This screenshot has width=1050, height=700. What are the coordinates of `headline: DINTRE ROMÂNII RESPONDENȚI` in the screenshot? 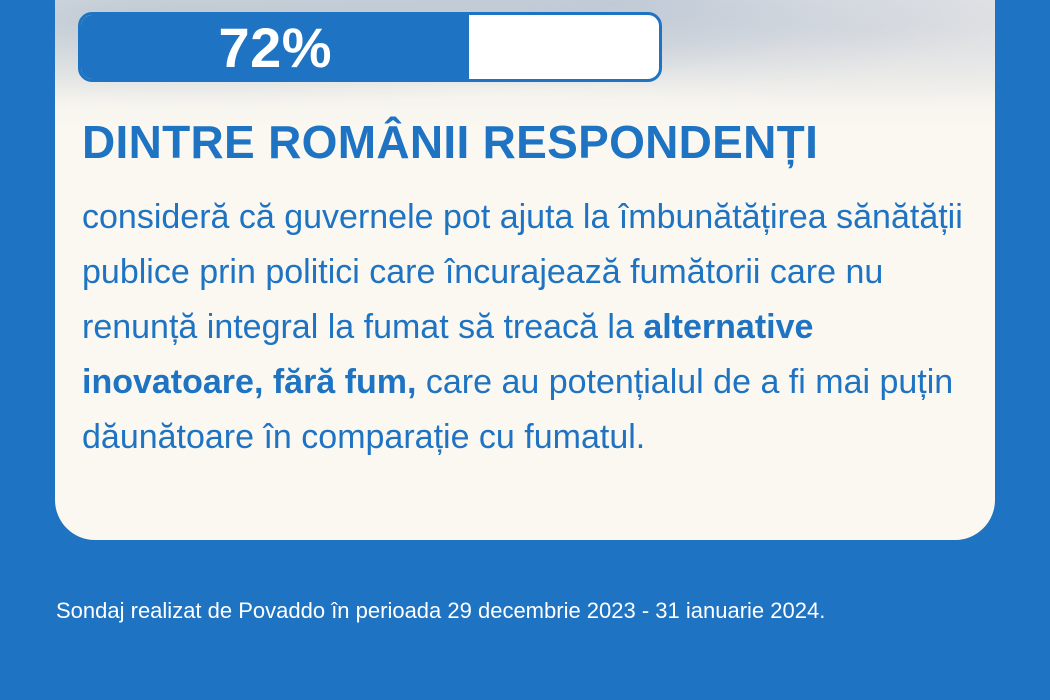 It's located at (450, 142).